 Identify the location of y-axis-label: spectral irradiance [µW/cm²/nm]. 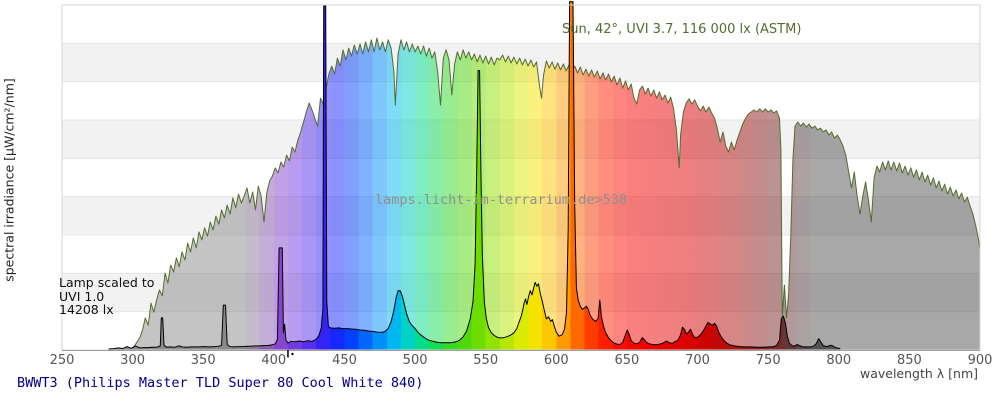
(9, 180).